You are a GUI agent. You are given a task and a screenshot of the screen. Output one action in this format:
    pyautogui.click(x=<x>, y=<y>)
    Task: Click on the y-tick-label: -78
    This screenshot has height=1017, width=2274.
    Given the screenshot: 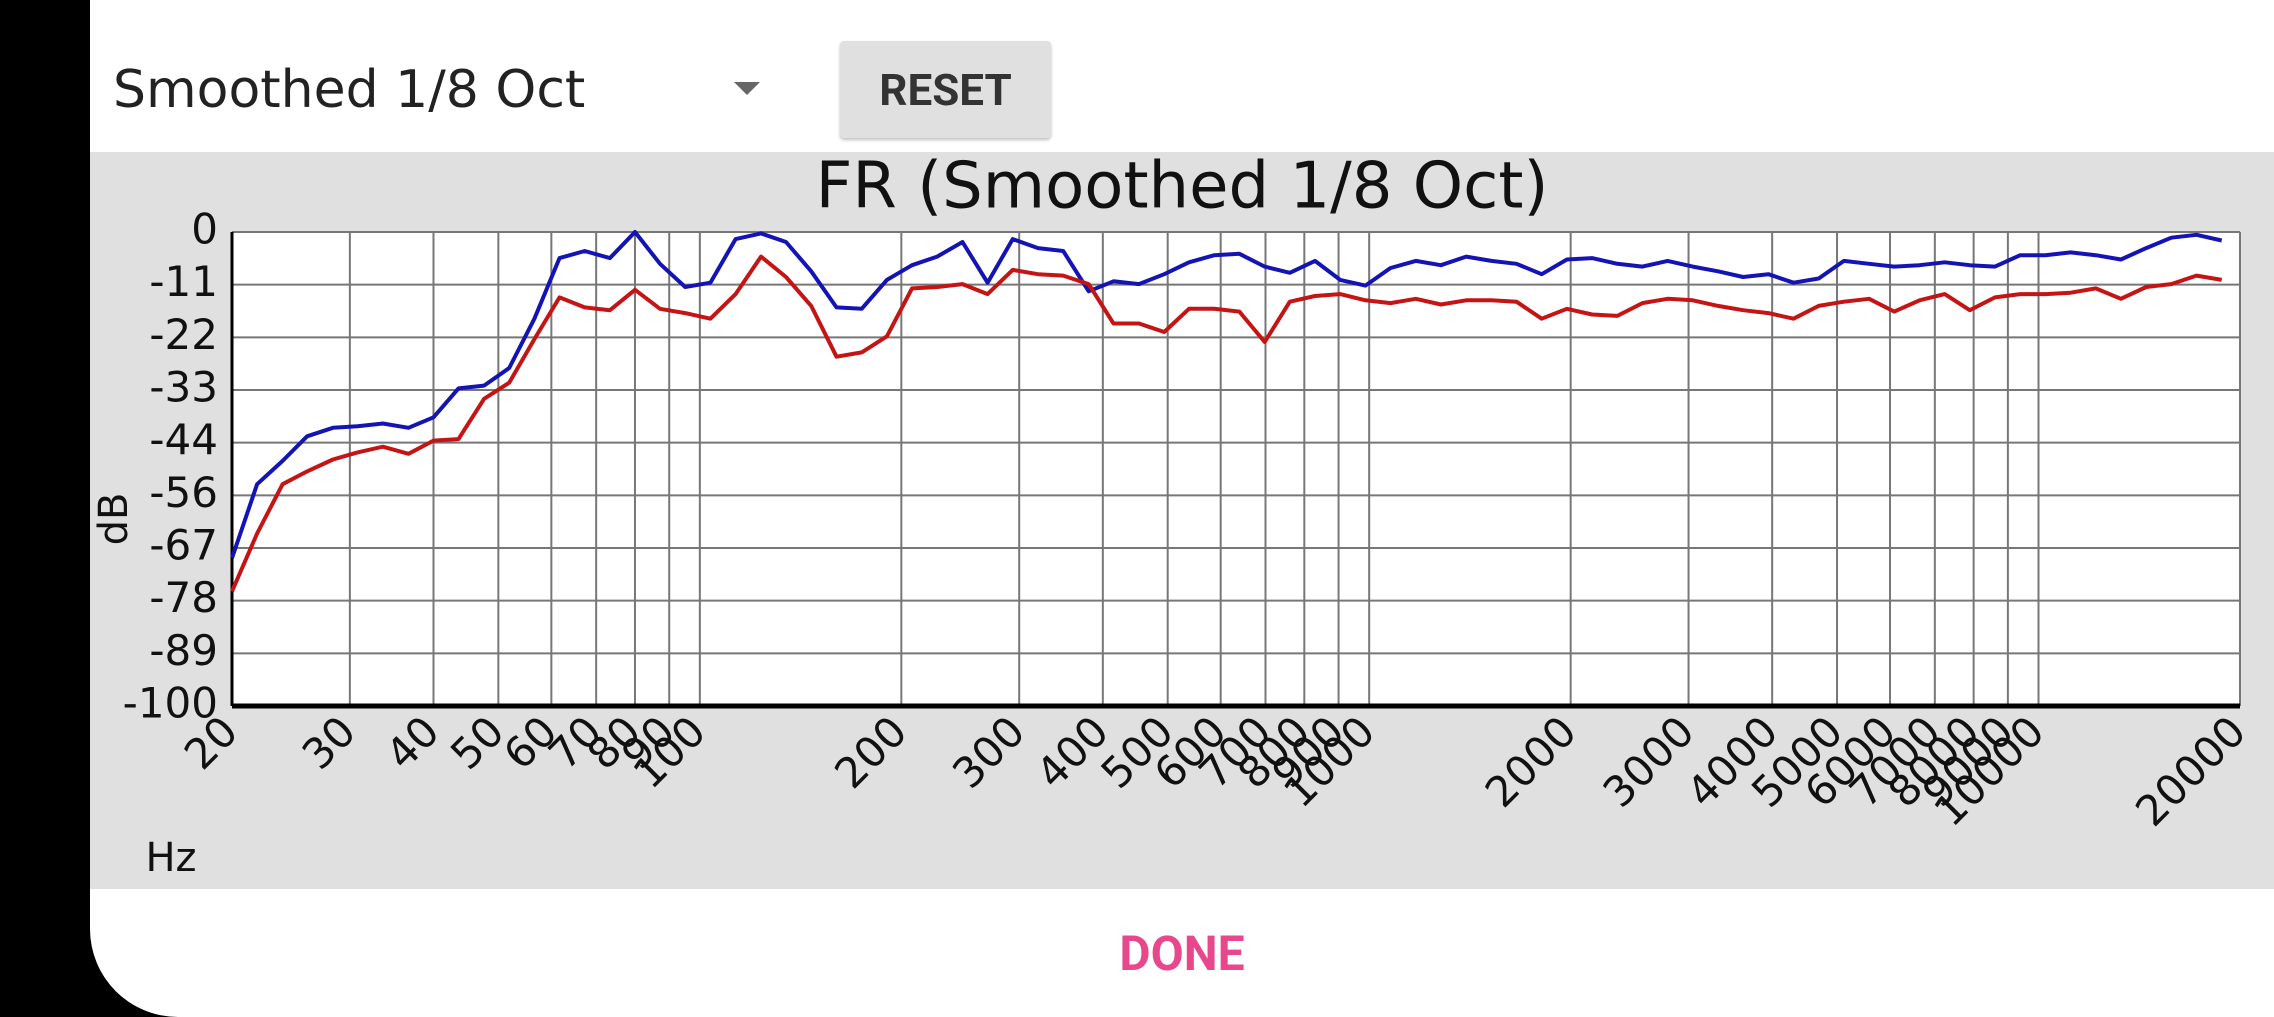 What is the action you would take?
    pyautogui.click(x=183, y=597)
    